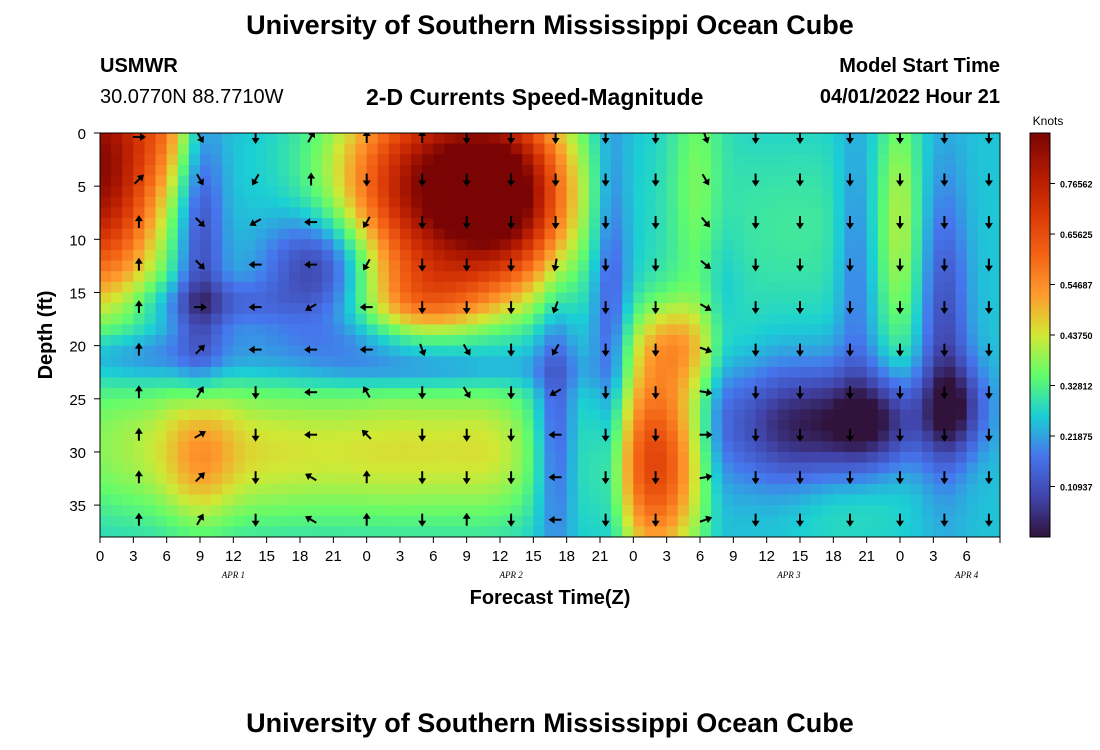 This screenshot has height=750, width=1100. Describe the element at coordinates (900, 556) in the screenshot. I see `x-tick-label: 0` at that location.